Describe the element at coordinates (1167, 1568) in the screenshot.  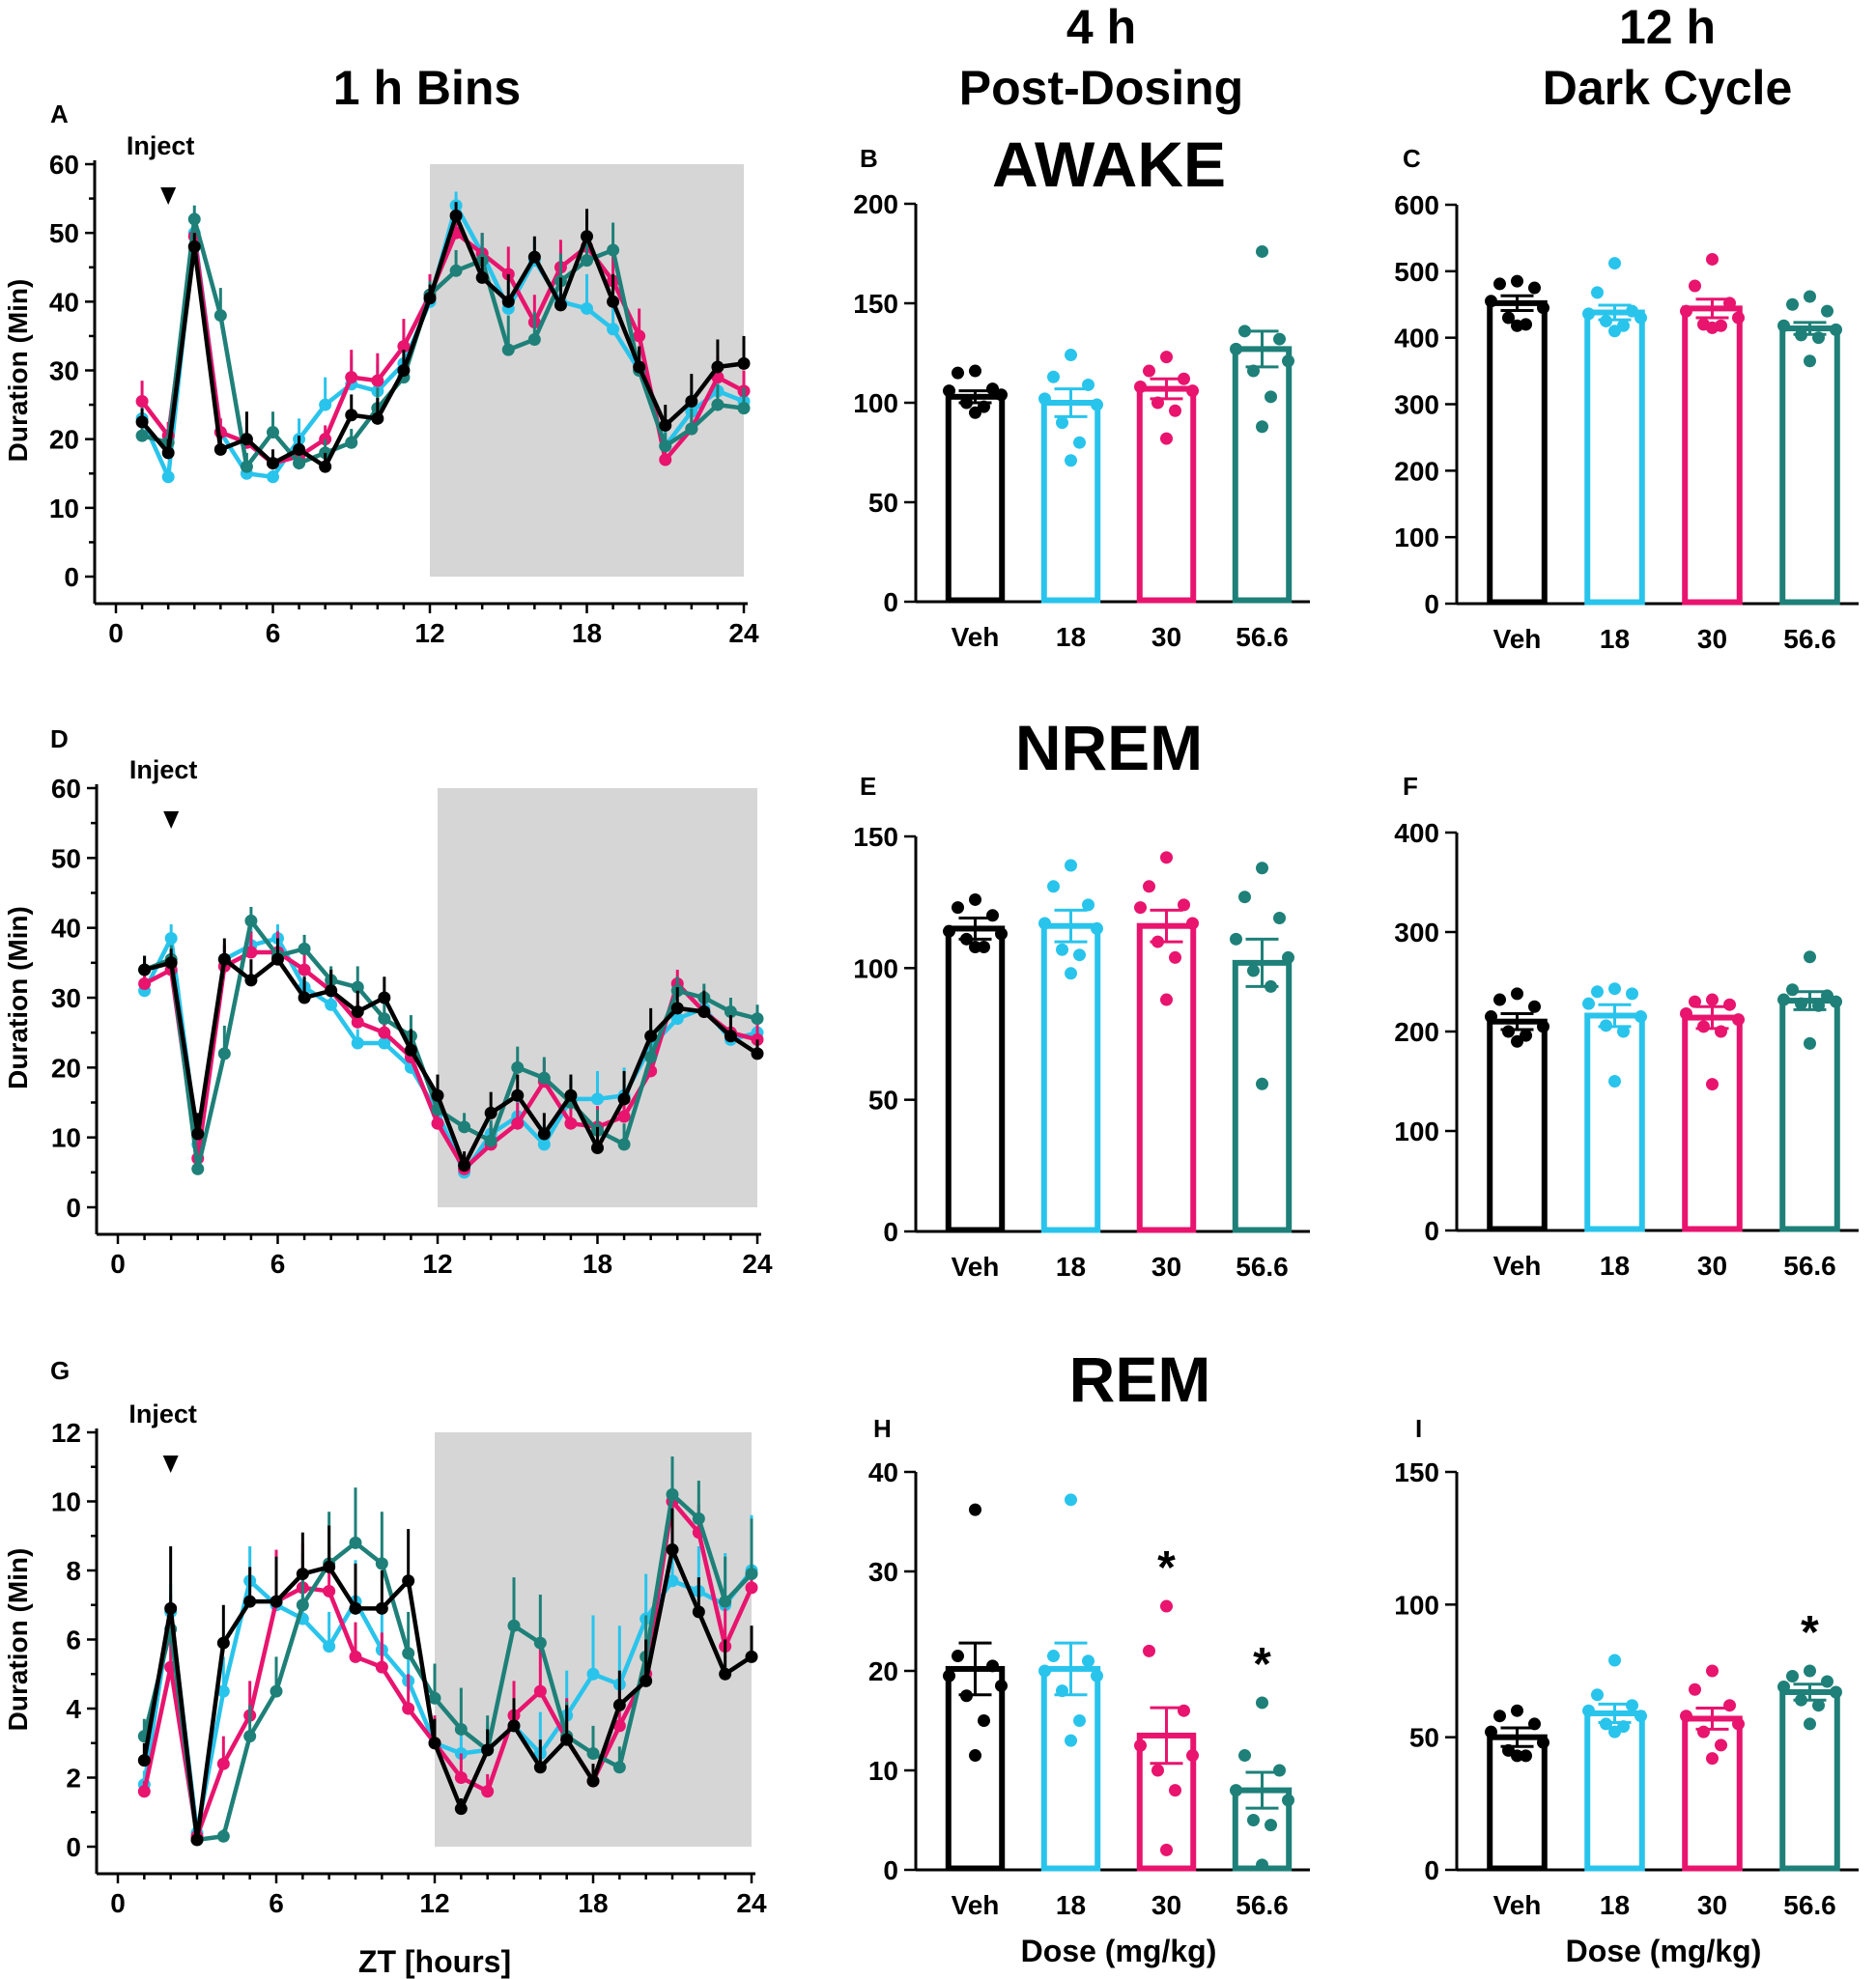
I see `significance-star: *` at that location.